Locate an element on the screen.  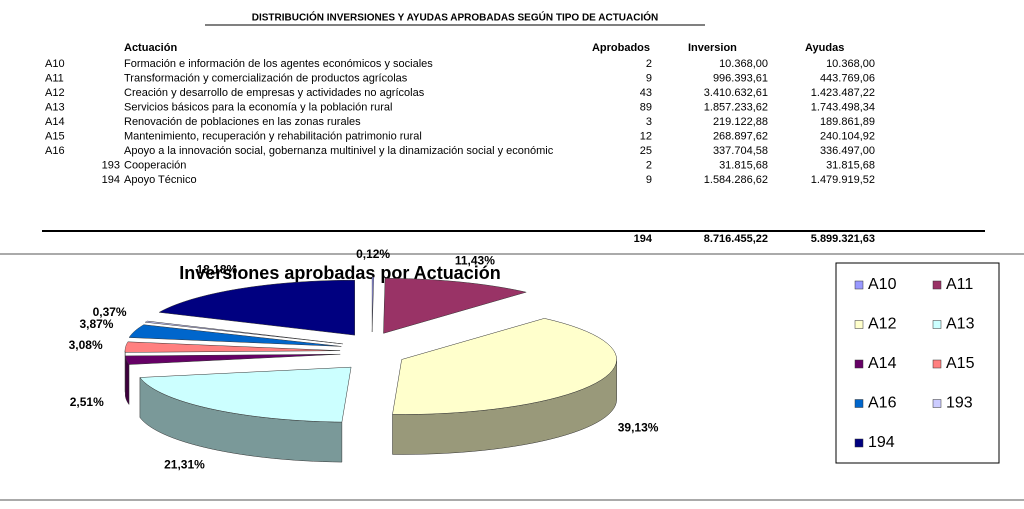
legend-label: 193 is located at coordinates (959, 403).